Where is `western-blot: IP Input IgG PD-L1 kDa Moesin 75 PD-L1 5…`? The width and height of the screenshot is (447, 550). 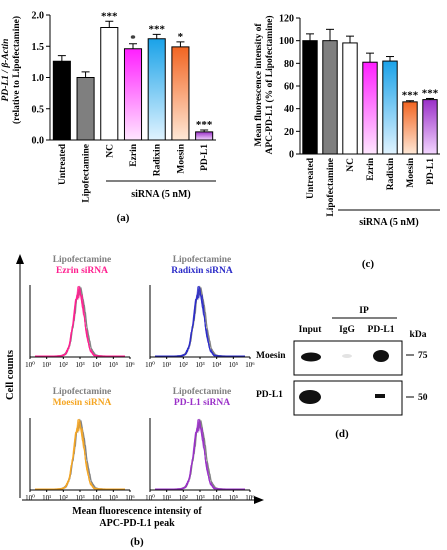 western-blot: IP Input IgG PD-L1 kDa Moesin 75 PD-L1 5… is located at coordinates (342, 373).